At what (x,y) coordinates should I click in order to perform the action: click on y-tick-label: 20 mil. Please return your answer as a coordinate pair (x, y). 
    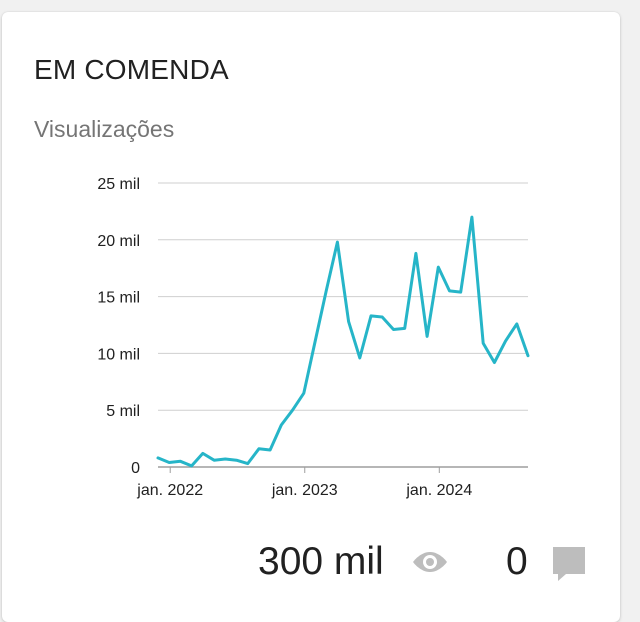
    Looking at the image, I should click on (118, 241).